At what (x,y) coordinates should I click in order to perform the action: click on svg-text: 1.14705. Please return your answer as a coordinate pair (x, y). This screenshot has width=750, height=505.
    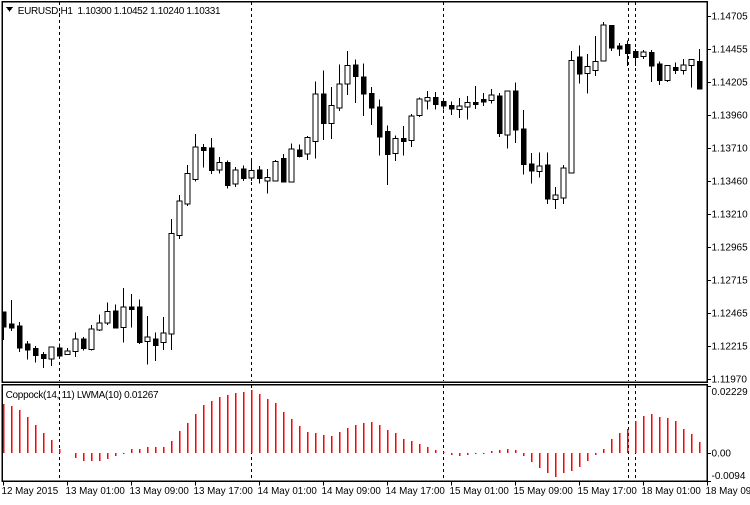
    Looking at the image, I should click on (730, 16).